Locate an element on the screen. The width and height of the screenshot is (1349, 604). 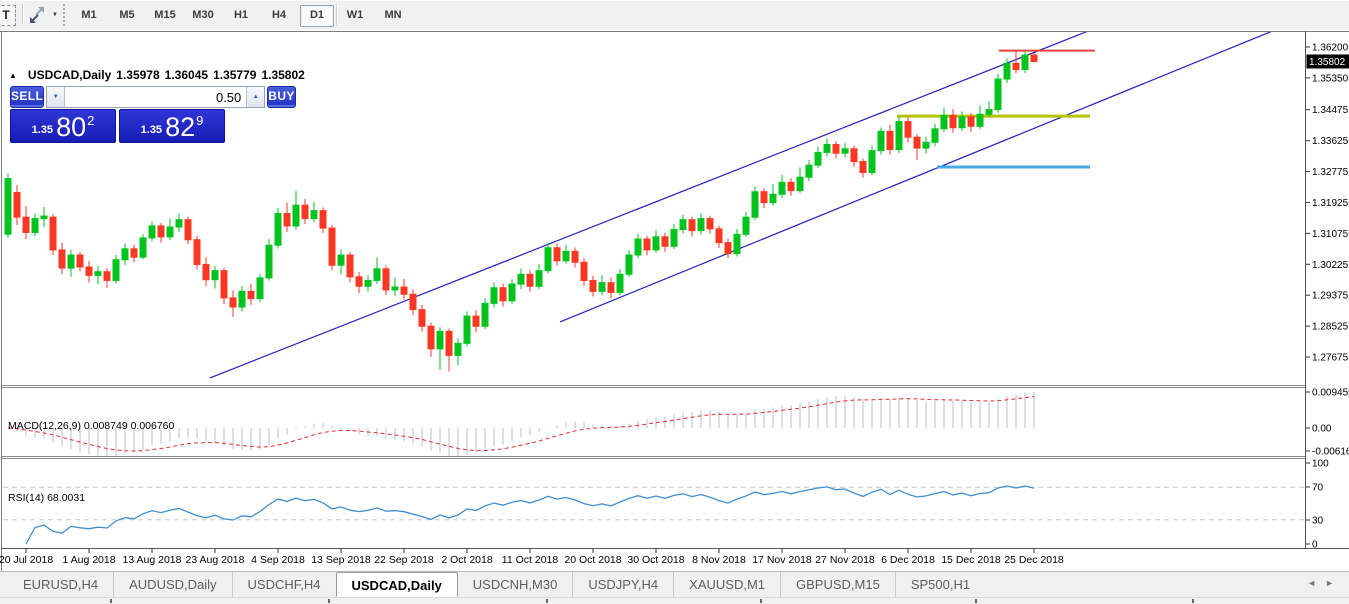
tab-gbpusd-m15: GBPUSD,M15 is located at coordinates (837, 584).